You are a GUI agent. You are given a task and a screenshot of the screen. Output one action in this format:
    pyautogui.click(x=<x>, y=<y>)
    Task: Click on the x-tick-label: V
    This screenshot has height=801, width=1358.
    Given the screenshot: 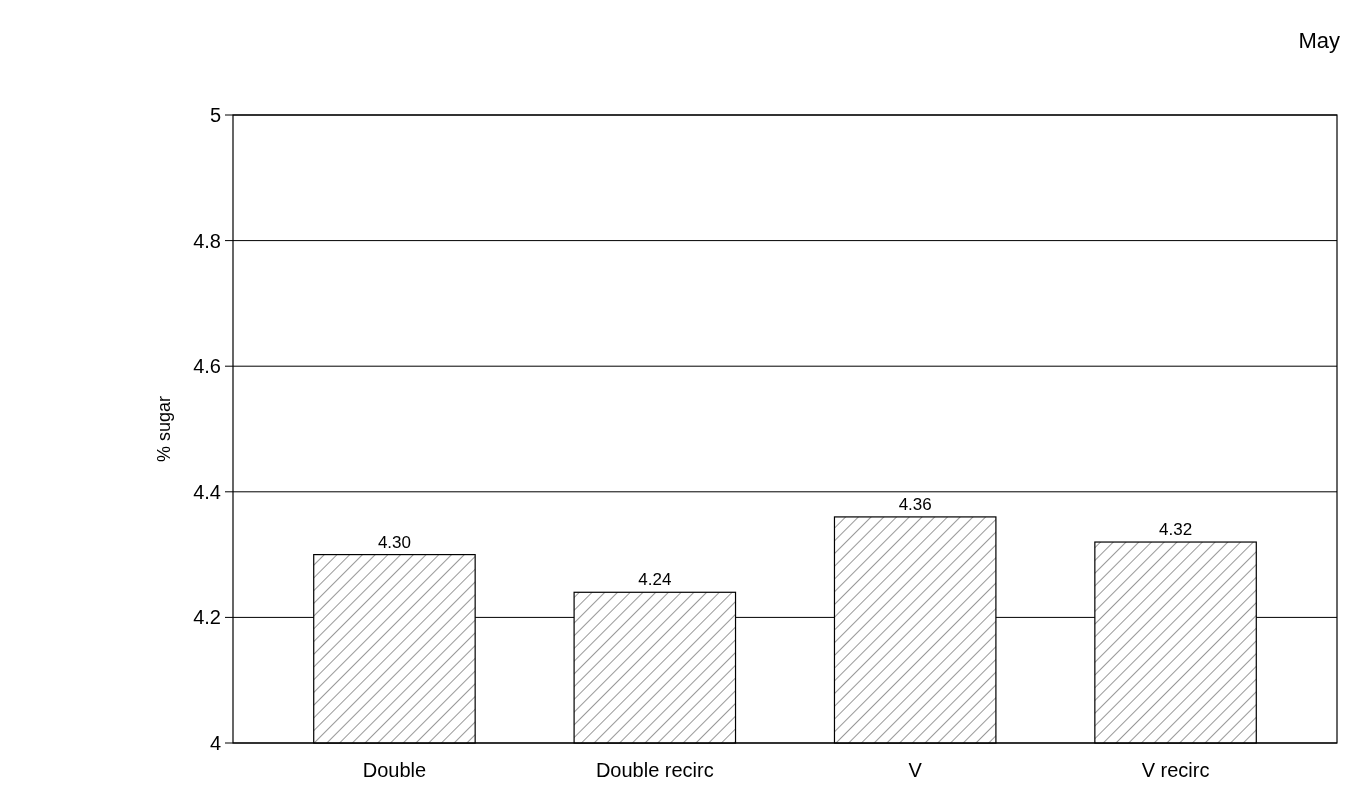 What is the action you would take?
    pyautogui.click(x=915, y=770)
    